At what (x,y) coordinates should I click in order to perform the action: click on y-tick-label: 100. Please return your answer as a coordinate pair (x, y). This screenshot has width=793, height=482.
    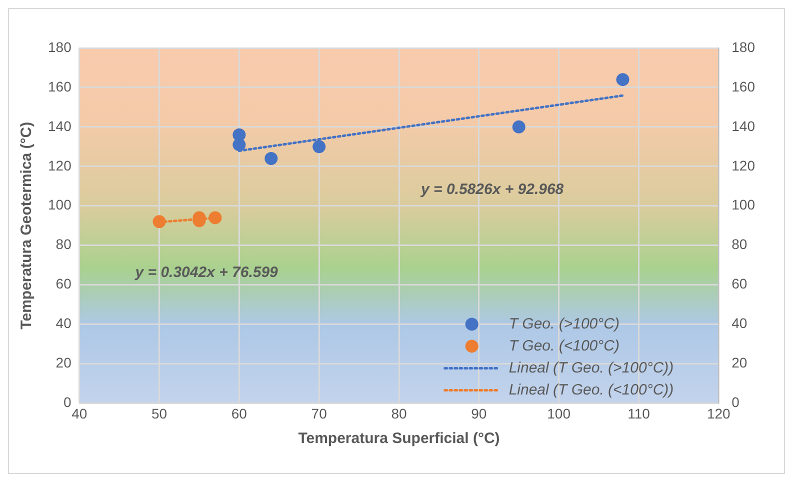
    Looking at the image, I should click on (60, 204).